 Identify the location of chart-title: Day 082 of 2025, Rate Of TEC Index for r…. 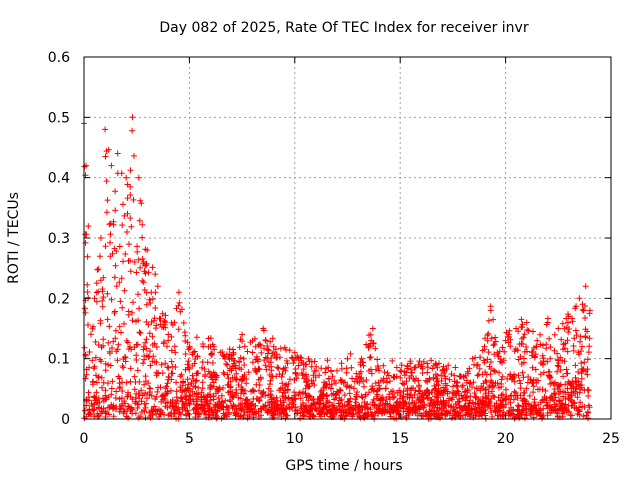
(343, 28).